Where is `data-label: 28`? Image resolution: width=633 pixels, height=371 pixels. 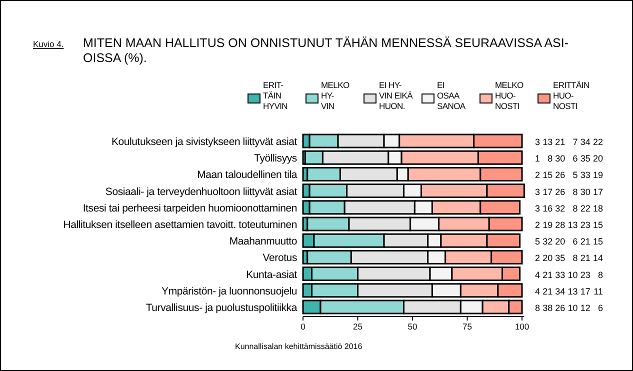 data-label: 28 is located at coordinates (560, 225).